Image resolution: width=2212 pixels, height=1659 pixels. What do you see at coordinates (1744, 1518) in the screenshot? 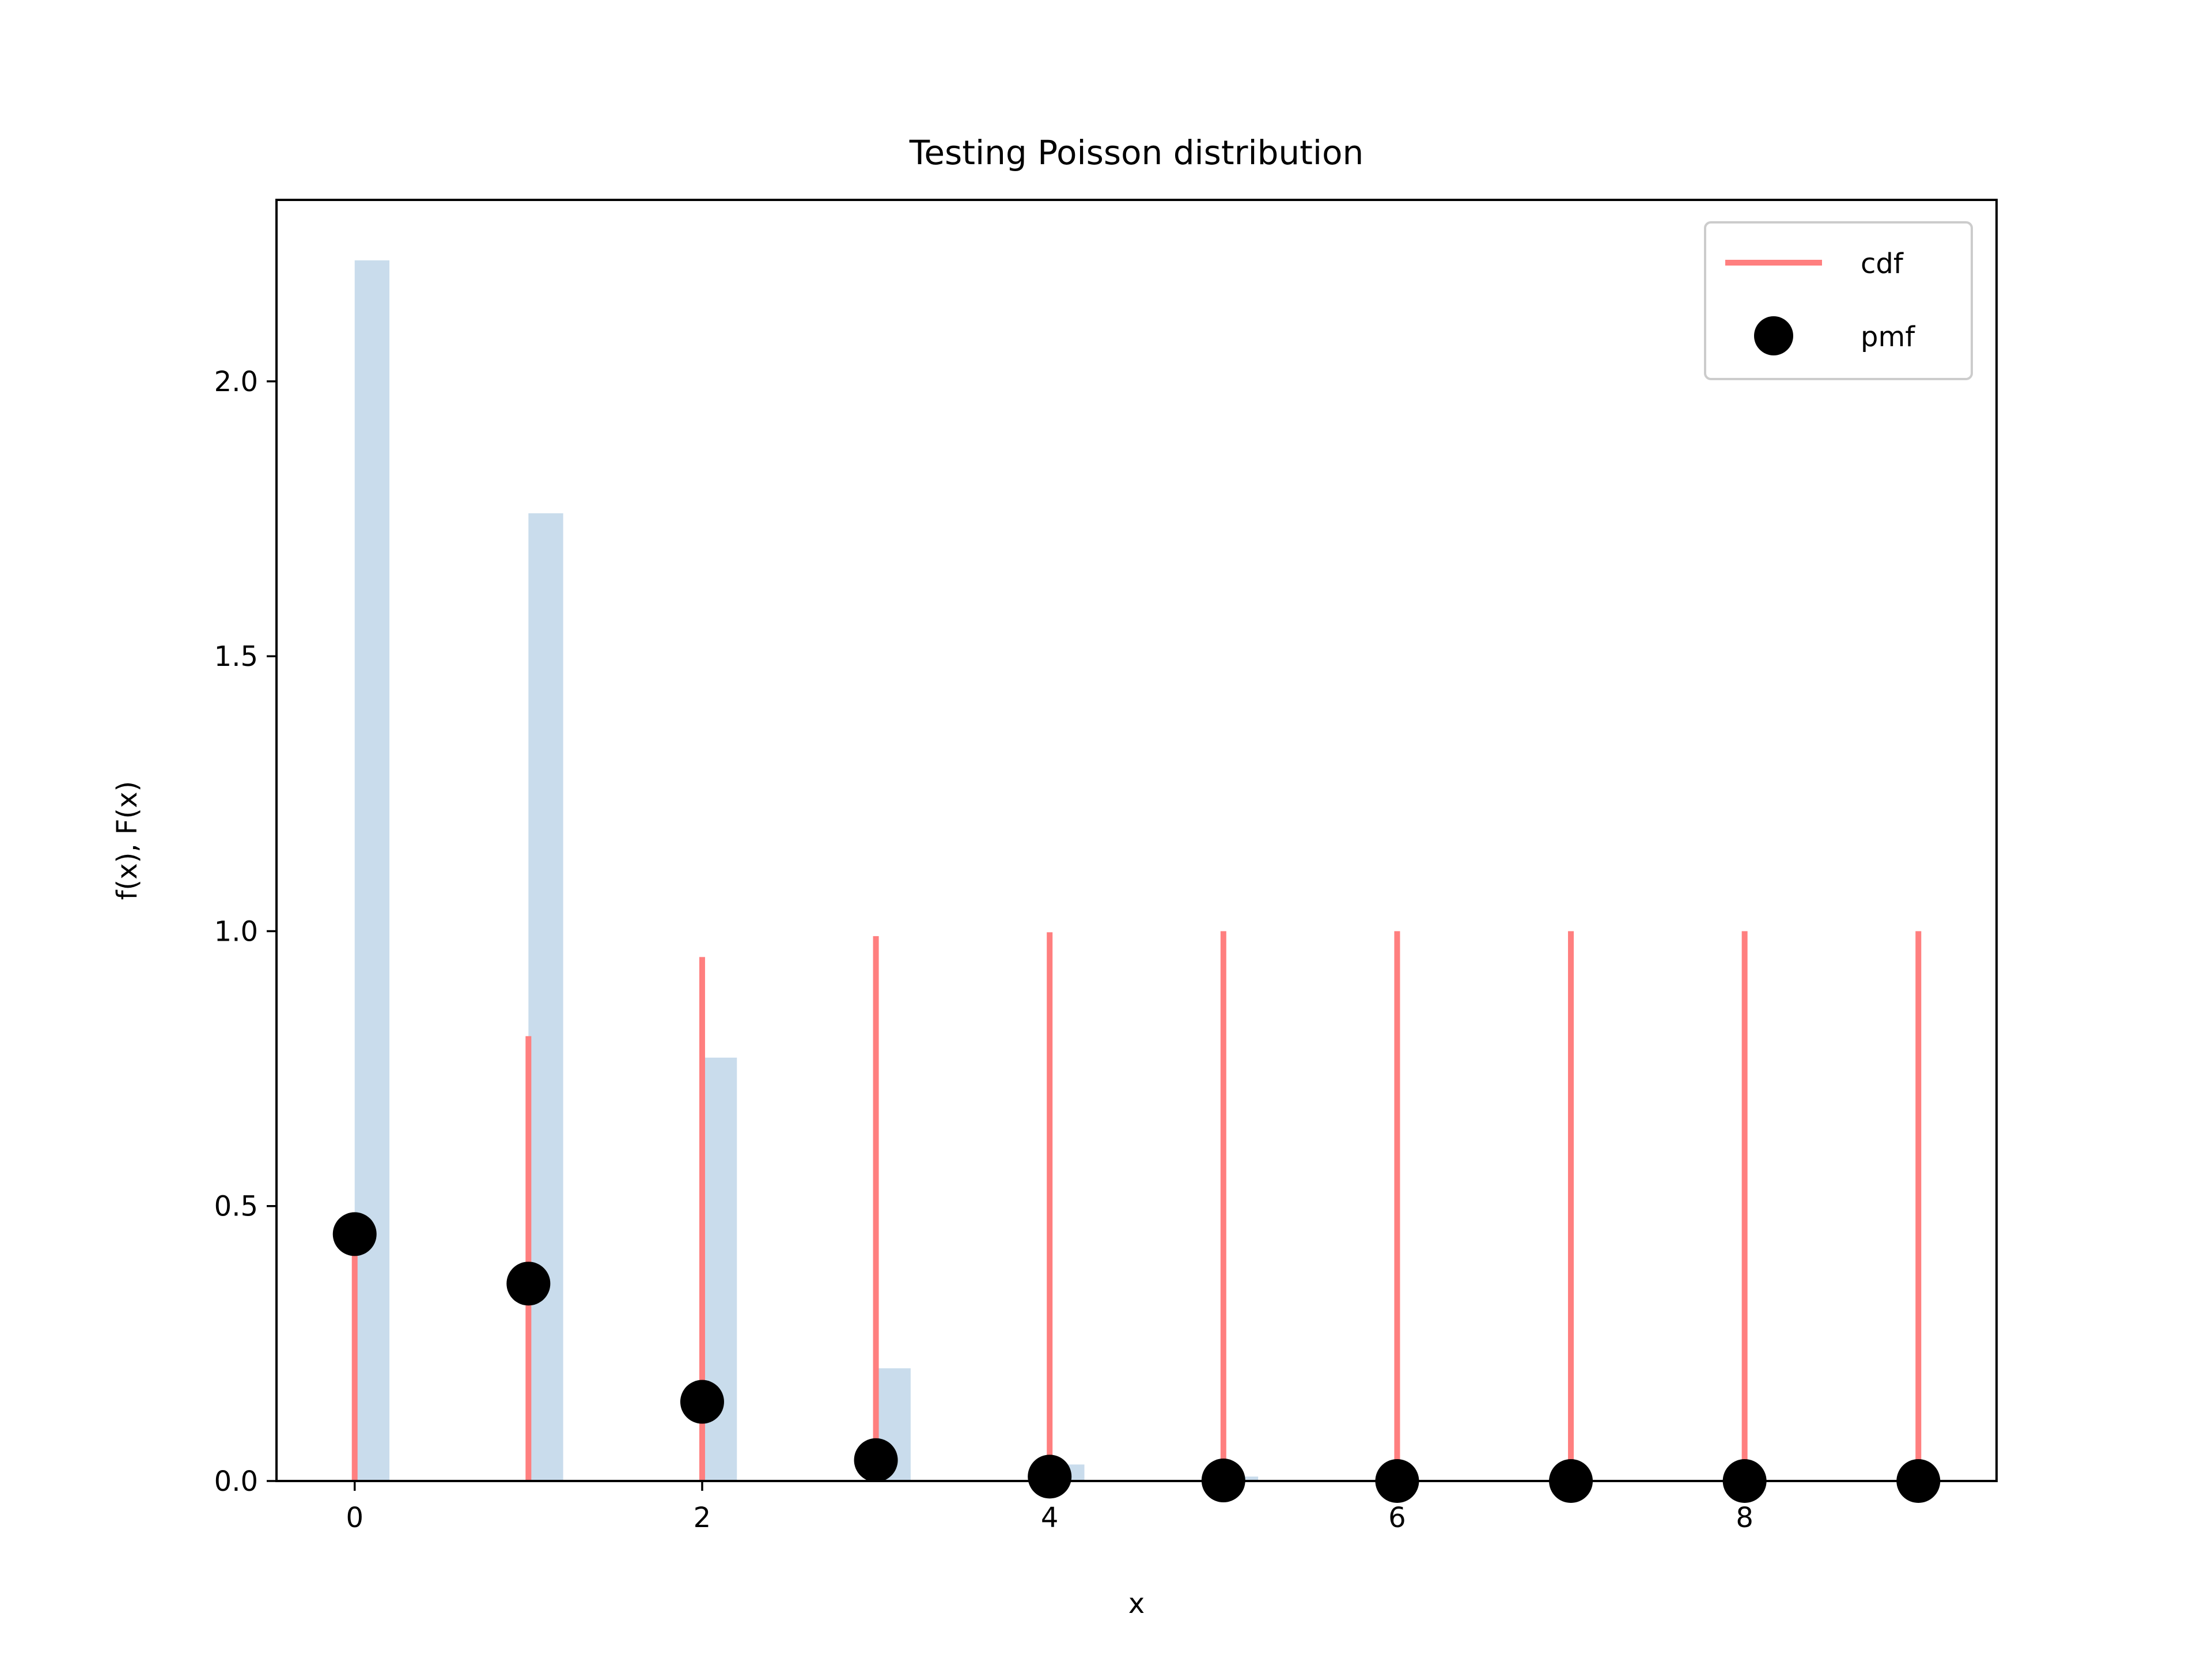
I see `x-tick-label-4: 8` at bounding box center [1744, 1518].